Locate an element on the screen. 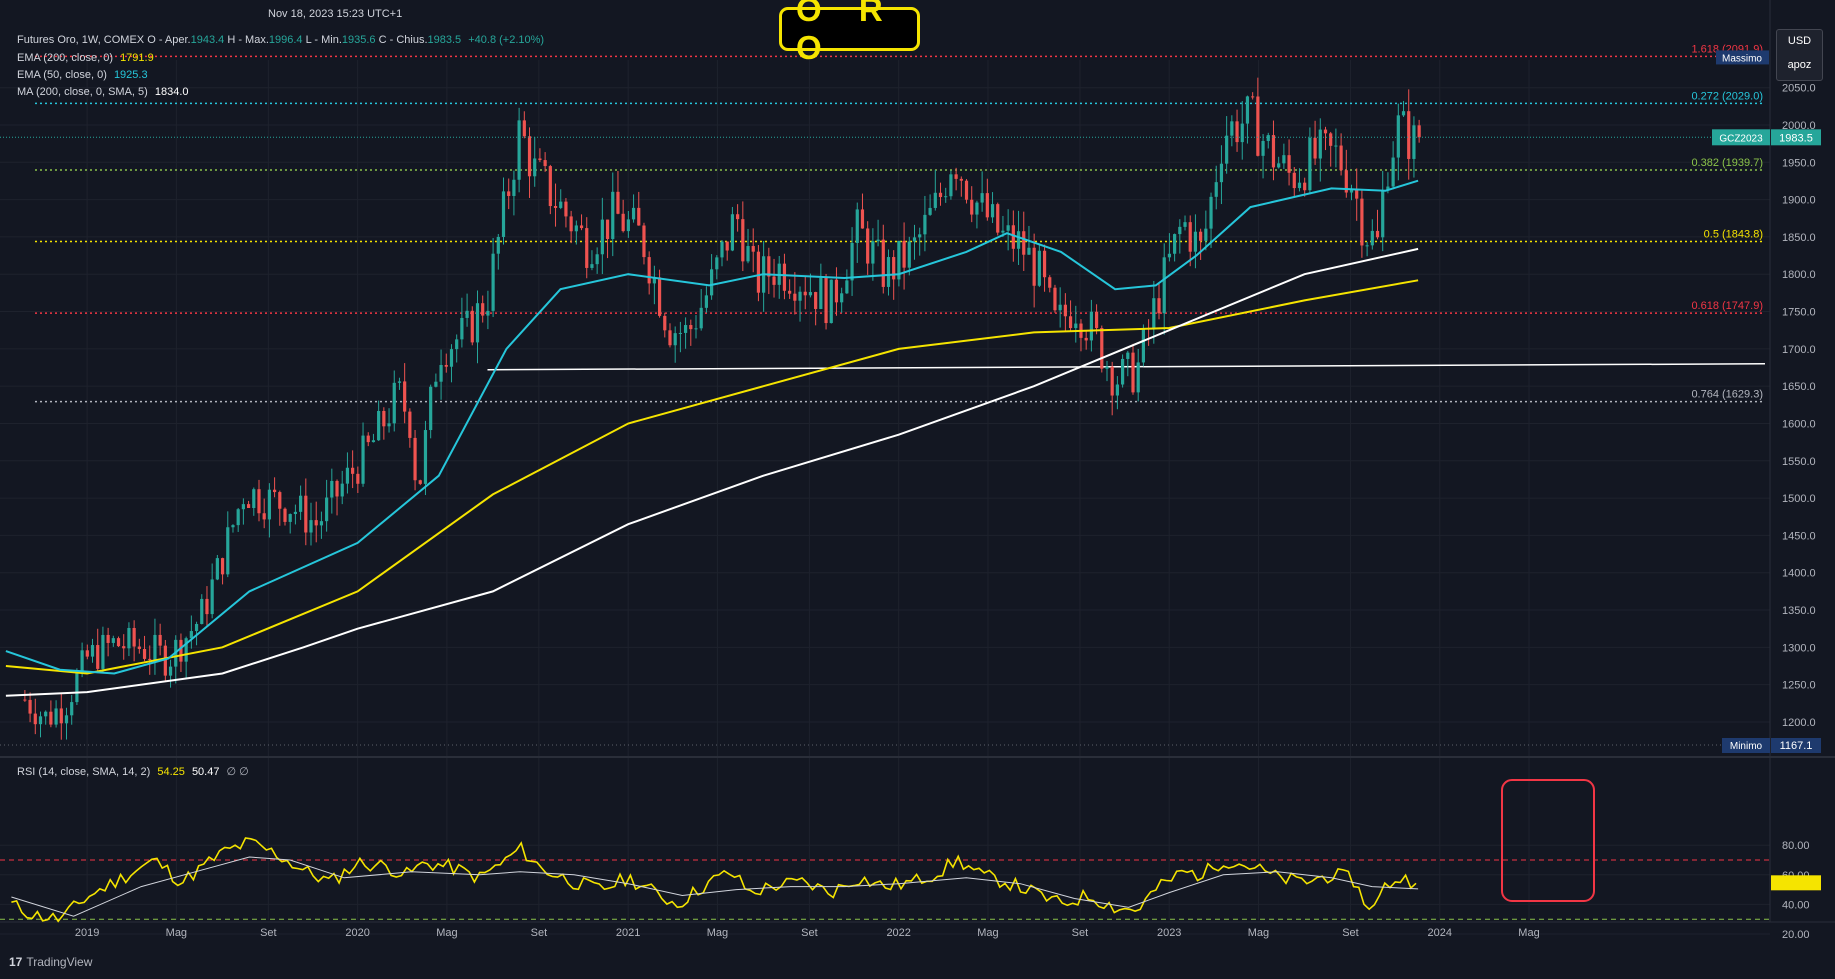 The width and height of the screenshot is (1835, 979). price-tick-label: 1900.0 is located at coordinates (1799, 201).